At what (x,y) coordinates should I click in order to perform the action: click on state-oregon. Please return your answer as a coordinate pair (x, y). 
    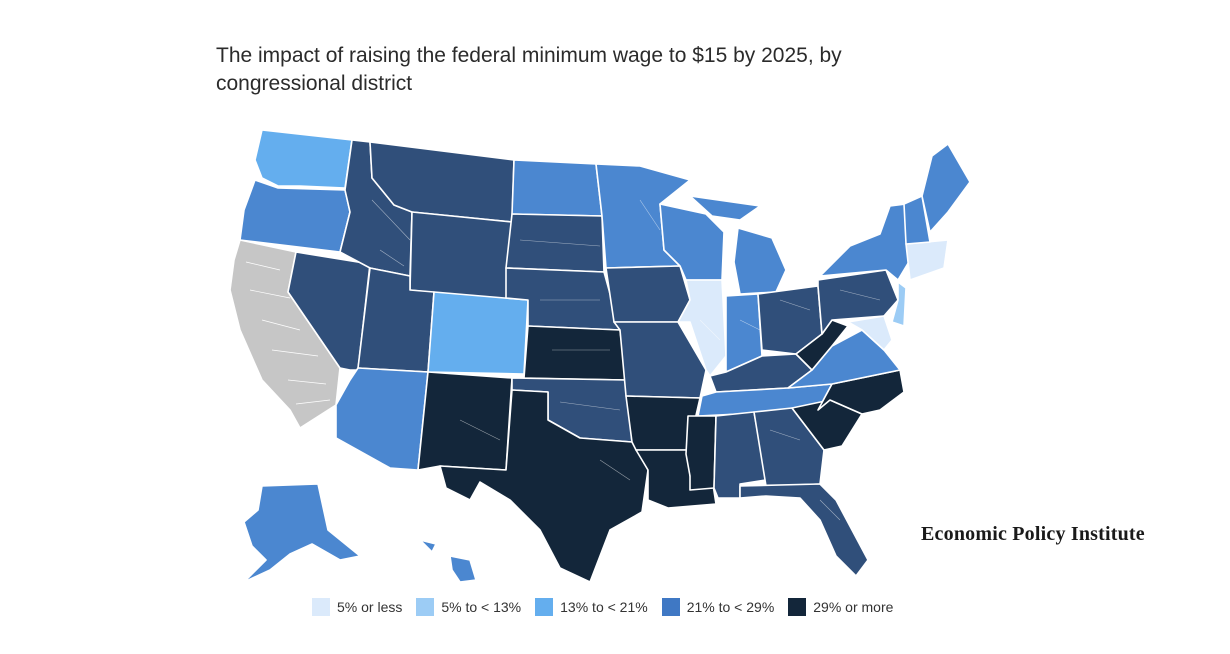
    Looking at the image, I should click on (295, 216).